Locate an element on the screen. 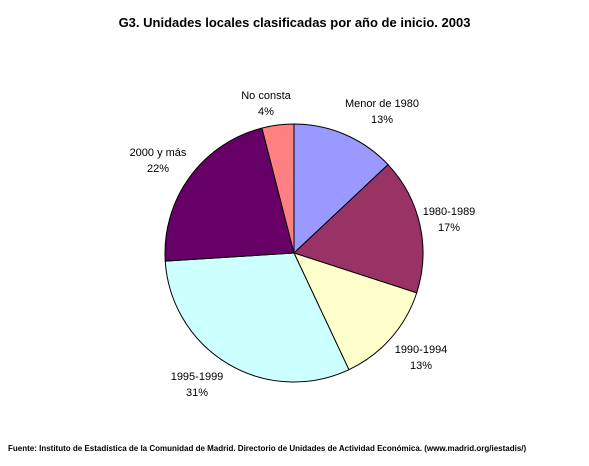  slice-name: No consta is located at coordinates (266, 96).